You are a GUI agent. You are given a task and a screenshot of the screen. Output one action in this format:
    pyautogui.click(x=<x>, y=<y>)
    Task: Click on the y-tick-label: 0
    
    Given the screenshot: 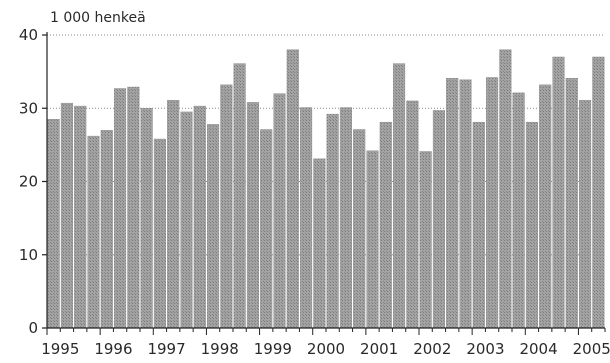 What is the action you would take?
    pyautogui.click(x=33, y=328)
    